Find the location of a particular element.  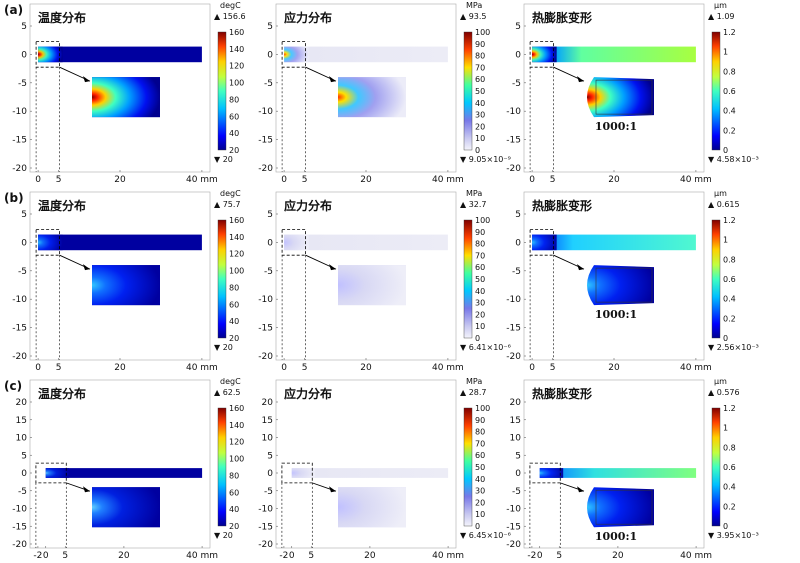

colorbar-unit: degC is located at coordinates (230, 381).